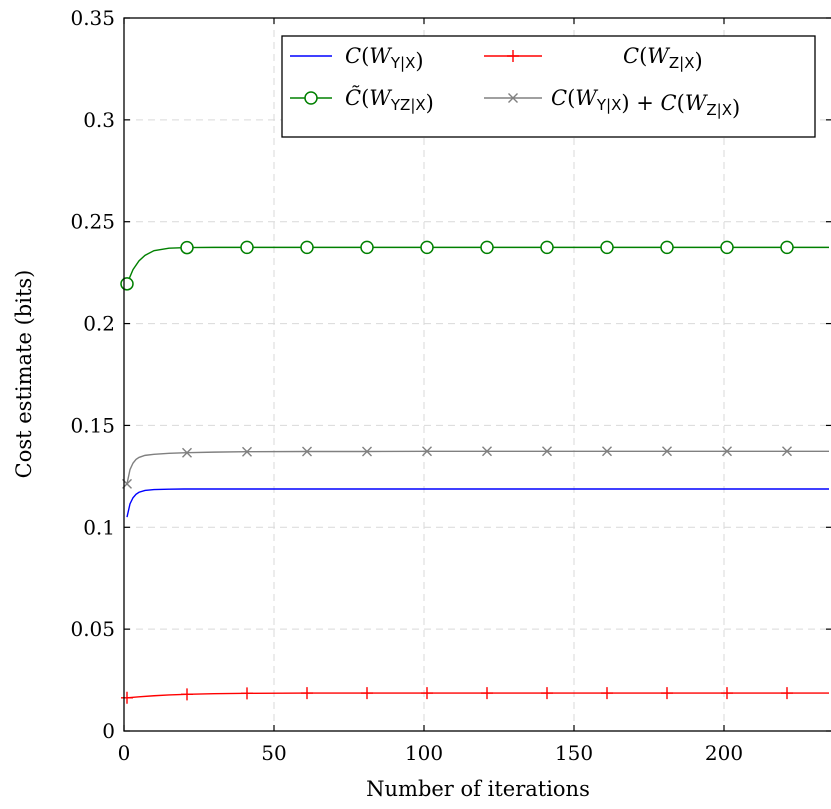 The image size is (831, 809). Describe the element at coordinates (124, 753) in the screenshot. I see `x-tick-label: 0` at that location.